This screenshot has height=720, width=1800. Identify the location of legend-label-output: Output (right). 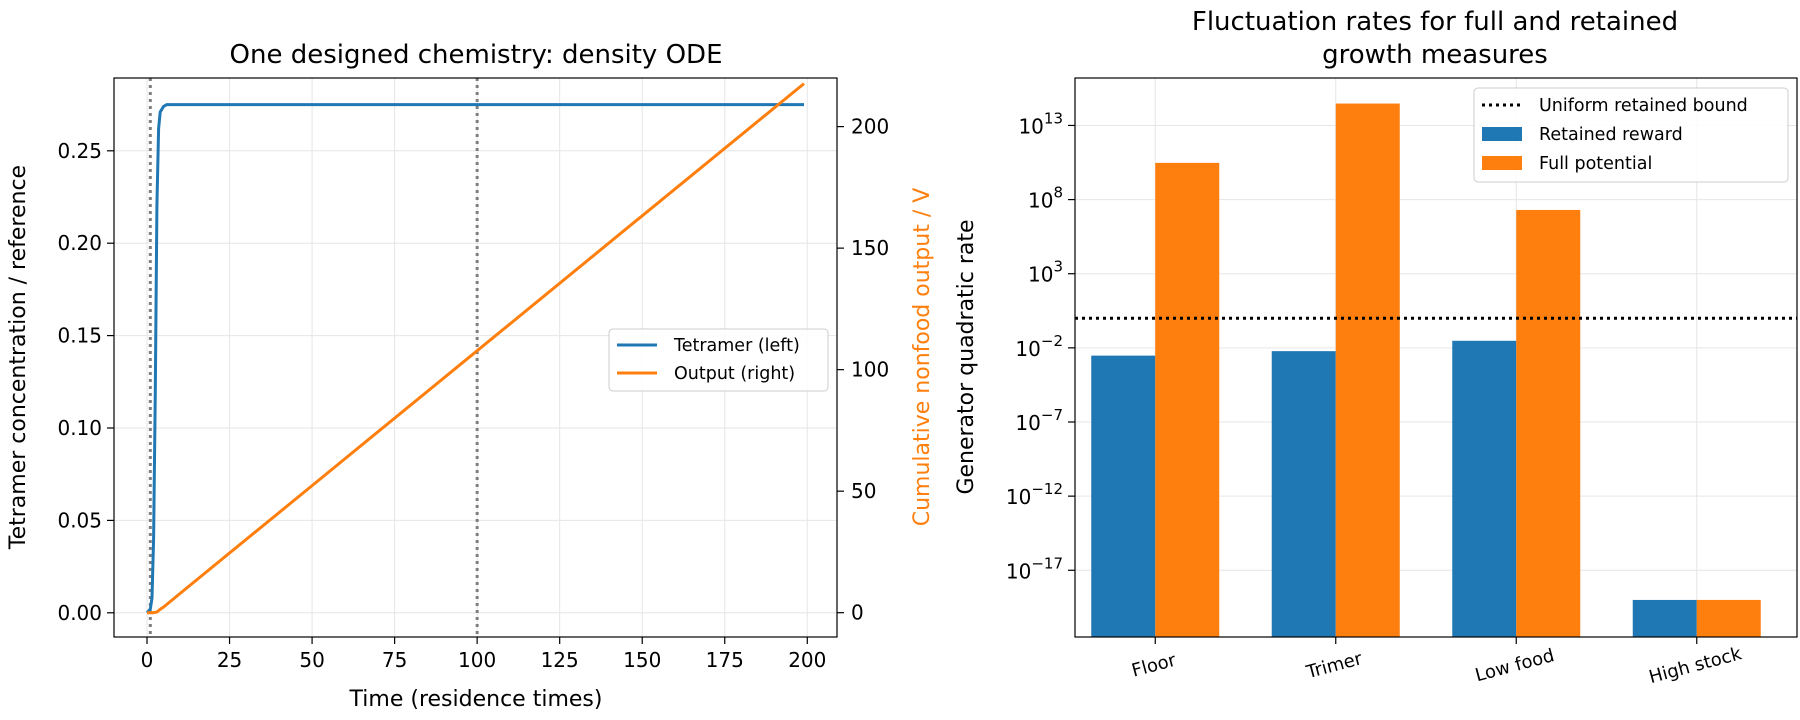
(734, 374).